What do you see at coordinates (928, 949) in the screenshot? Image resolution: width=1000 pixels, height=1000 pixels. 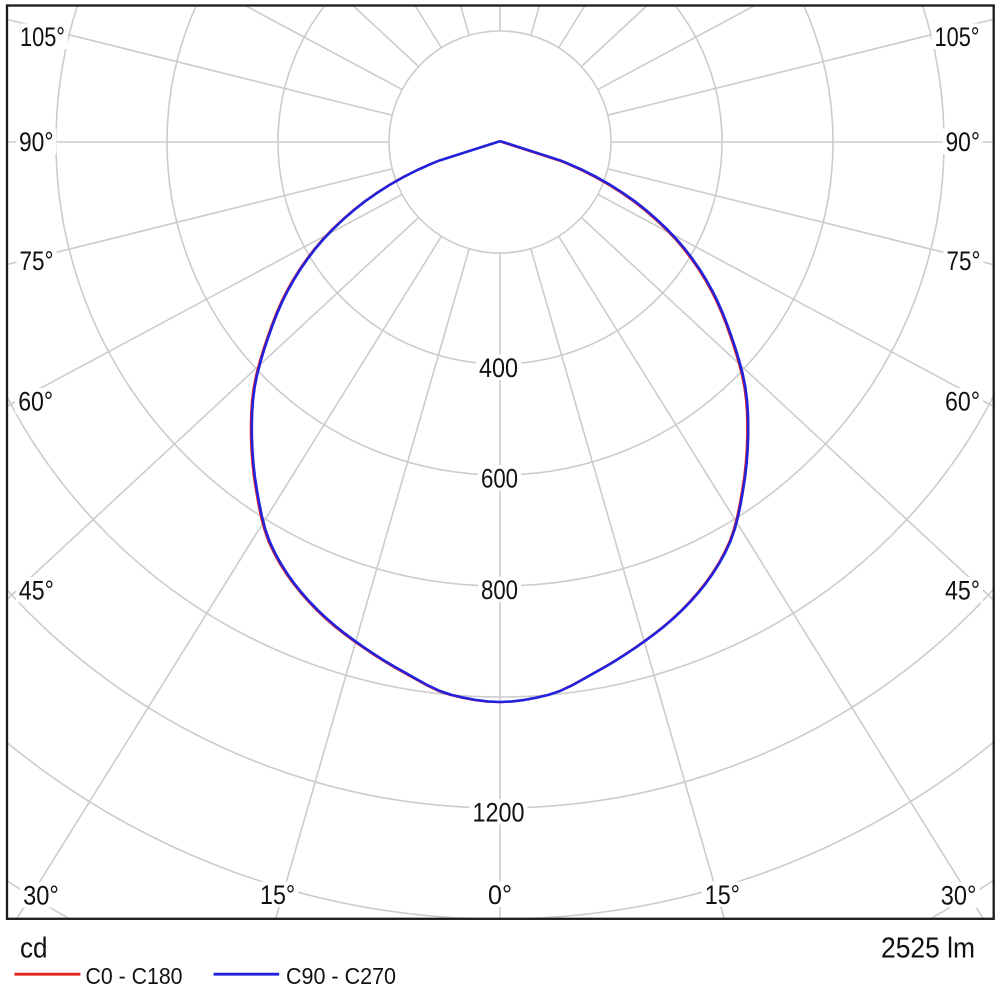 I see `svg-text: 2525 lm` at bounding box center [928, 949].